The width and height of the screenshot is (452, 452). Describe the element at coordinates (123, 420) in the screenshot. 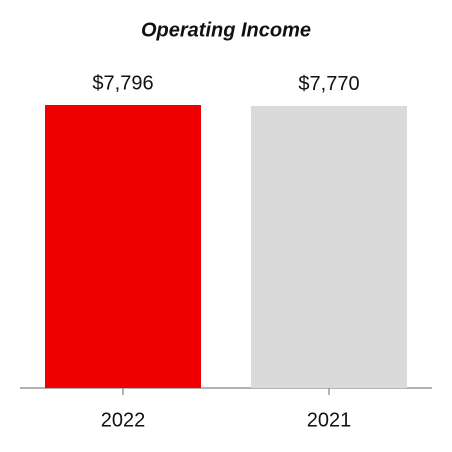

I see `x-tick-label: 2022` at that location.